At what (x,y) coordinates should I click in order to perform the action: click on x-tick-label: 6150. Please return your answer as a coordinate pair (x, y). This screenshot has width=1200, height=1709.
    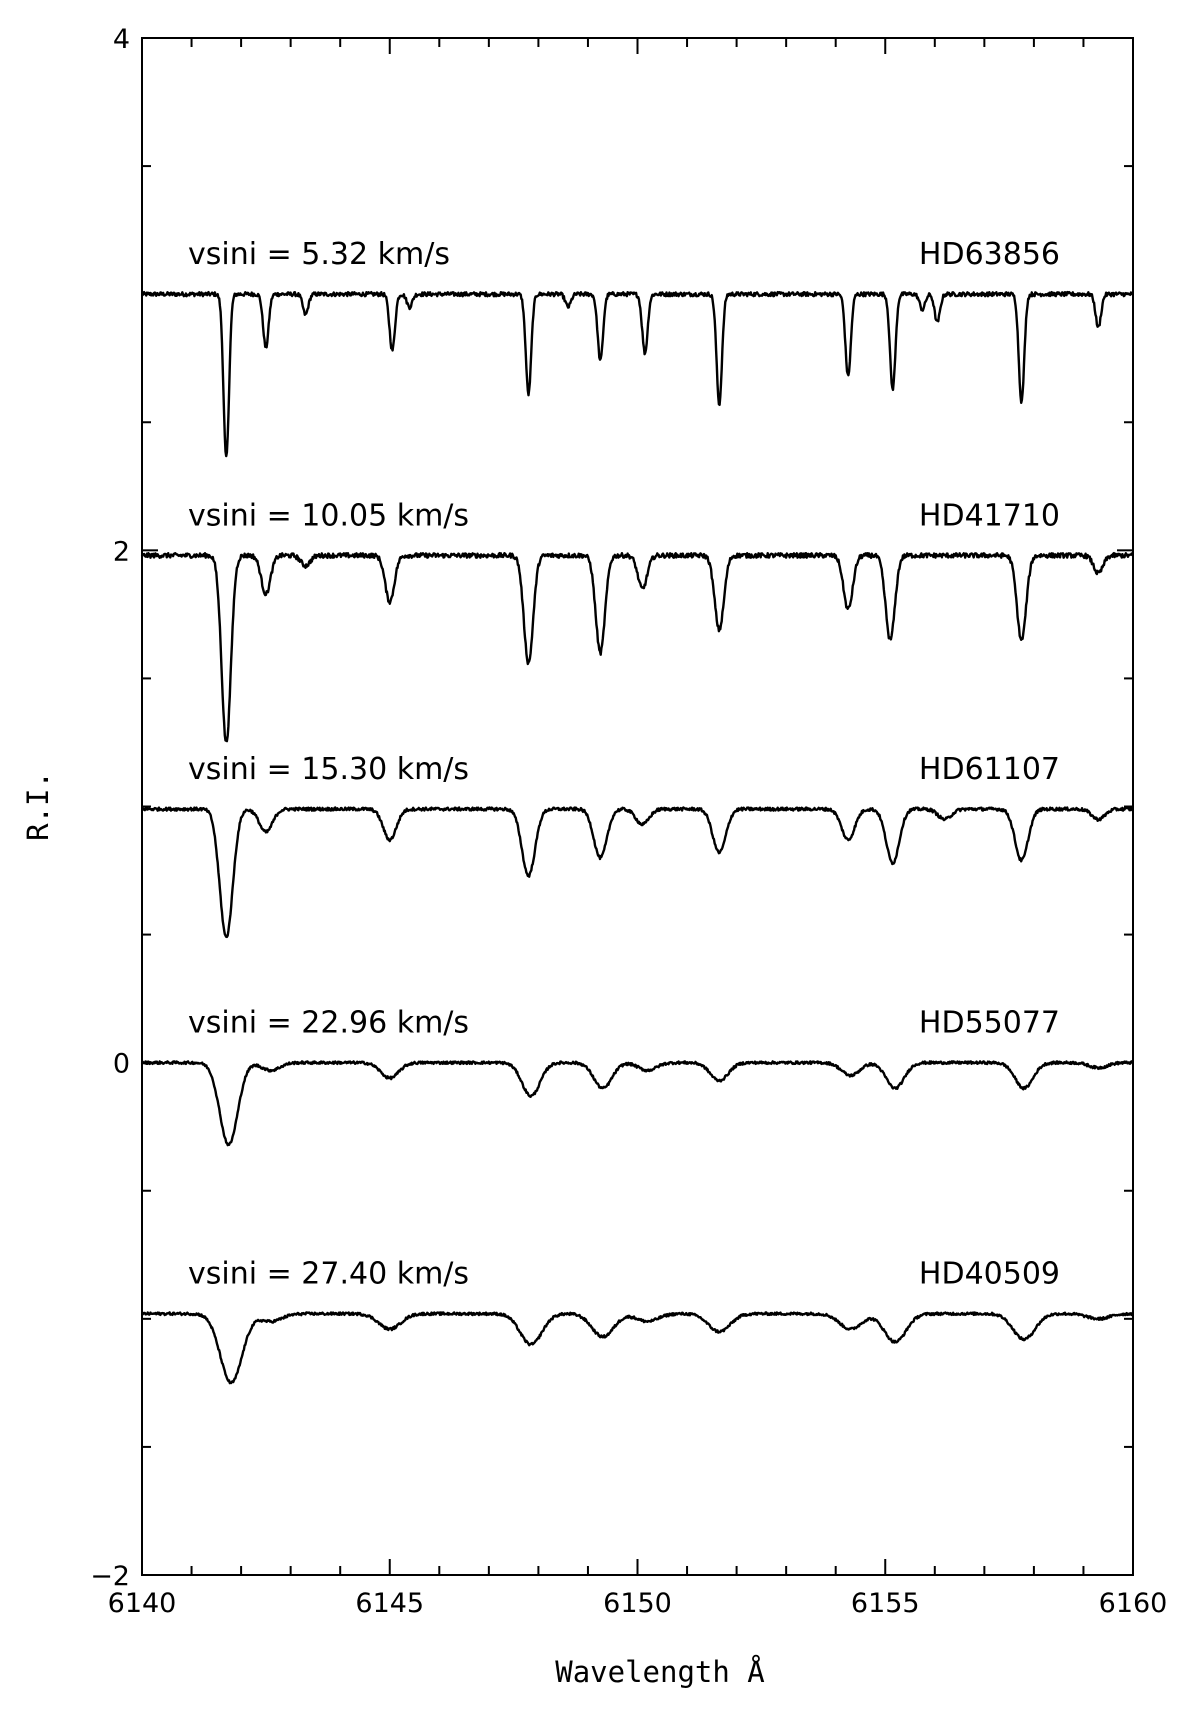
    Looking at the image, I should click on (637, 1603).